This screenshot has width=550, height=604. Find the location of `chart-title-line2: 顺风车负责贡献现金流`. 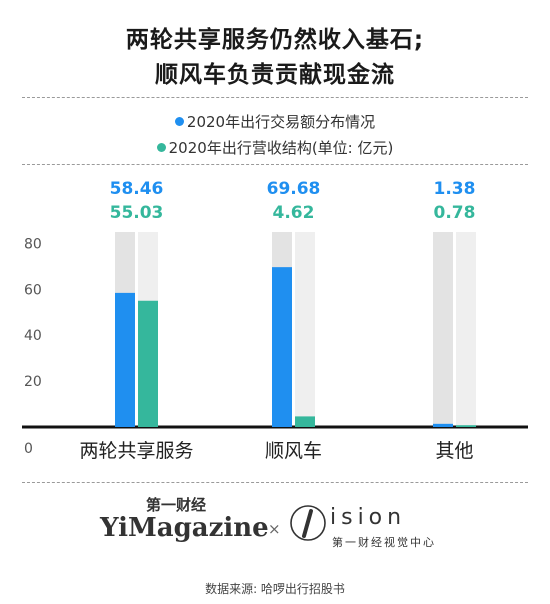

chart-title-line2: 顺风车负责贡献现金流 is located at coordinates (275, 75).